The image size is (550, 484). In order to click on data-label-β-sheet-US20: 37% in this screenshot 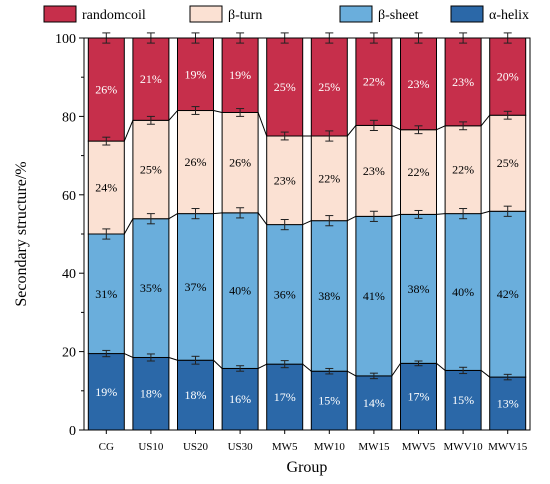, I will do `click(196, 287)`.